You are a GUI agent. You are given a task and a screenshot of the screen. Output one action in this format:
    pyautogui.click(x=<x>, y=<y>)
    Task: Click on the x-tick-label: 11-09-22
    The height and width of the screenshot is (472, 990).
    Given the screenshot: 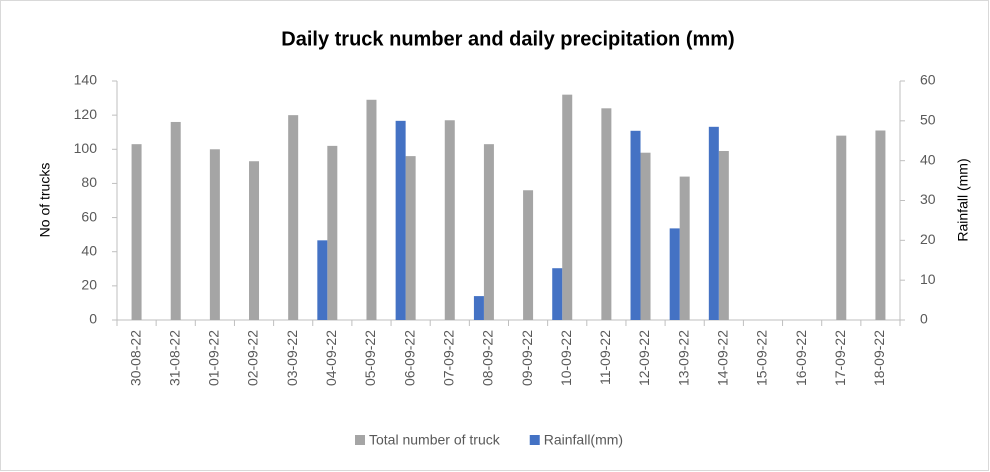 What is the action you would take?
    pyautogui.click(x=605, y=357)
    